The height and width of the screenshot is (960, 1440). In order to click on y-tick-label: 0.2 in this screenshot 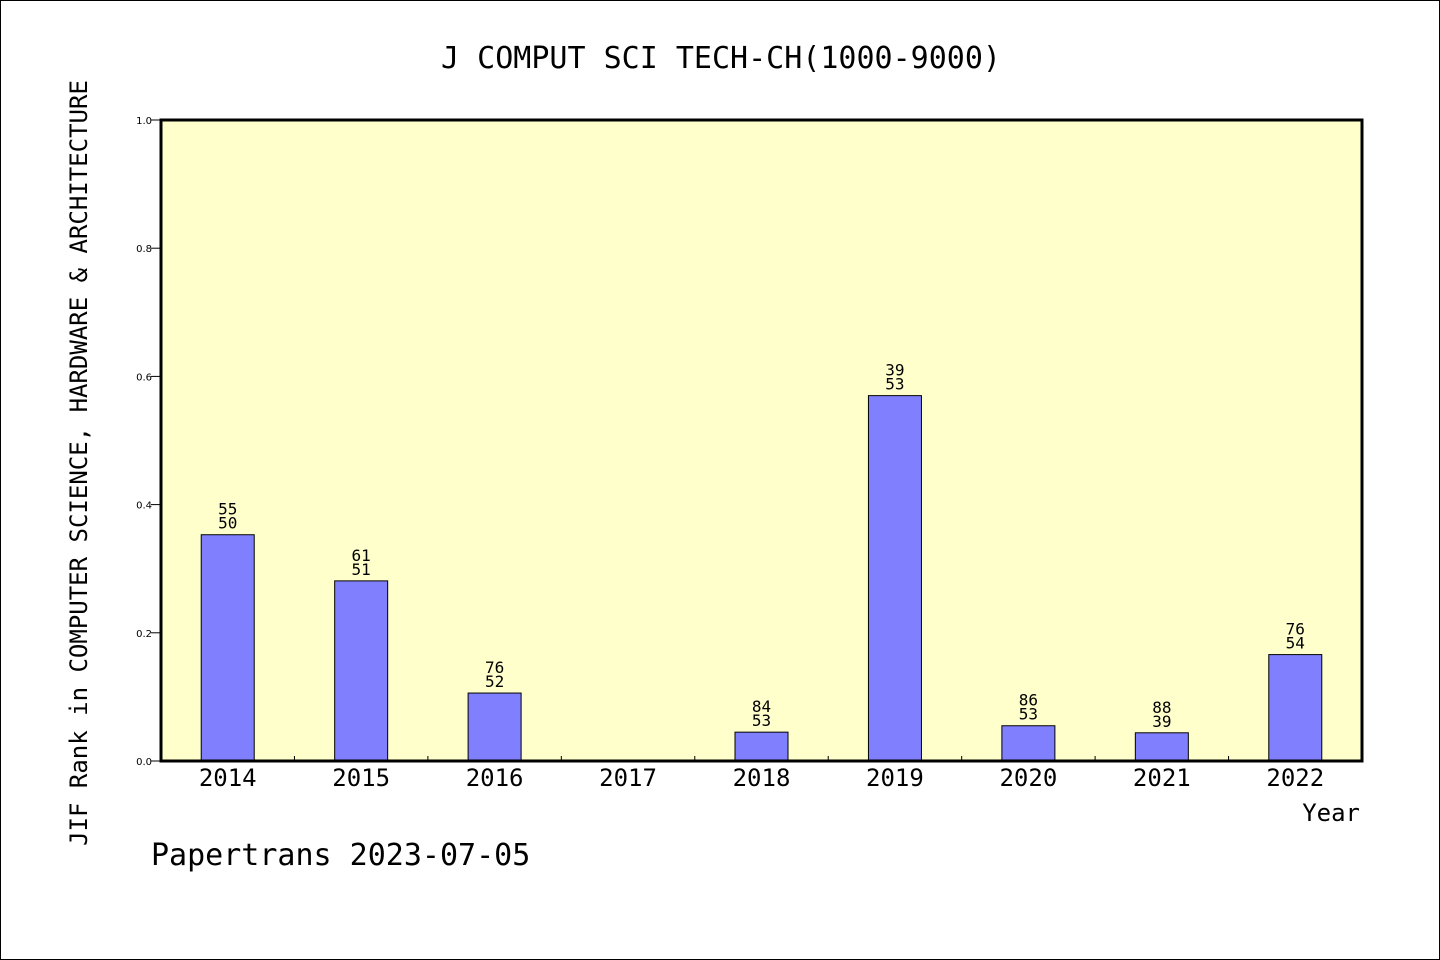, I will do `click(144, 634)`.